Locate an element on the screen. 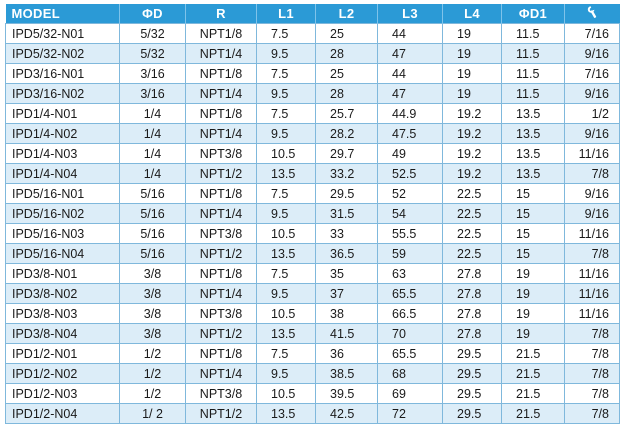  cell-hex-size: 11/16 is located at coordinates (592, 313).